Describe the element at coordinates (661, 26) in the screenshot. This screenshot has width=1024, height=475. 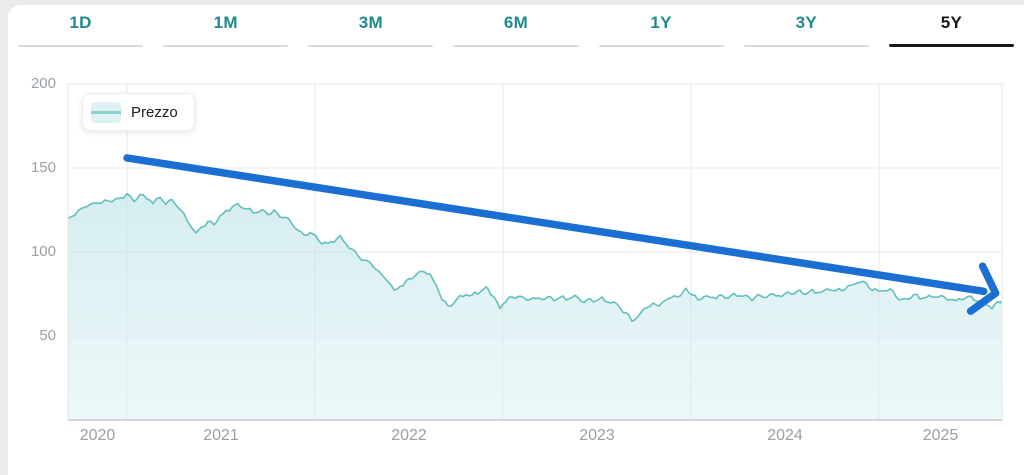
I see `tab-1y: 1Y` at that location.